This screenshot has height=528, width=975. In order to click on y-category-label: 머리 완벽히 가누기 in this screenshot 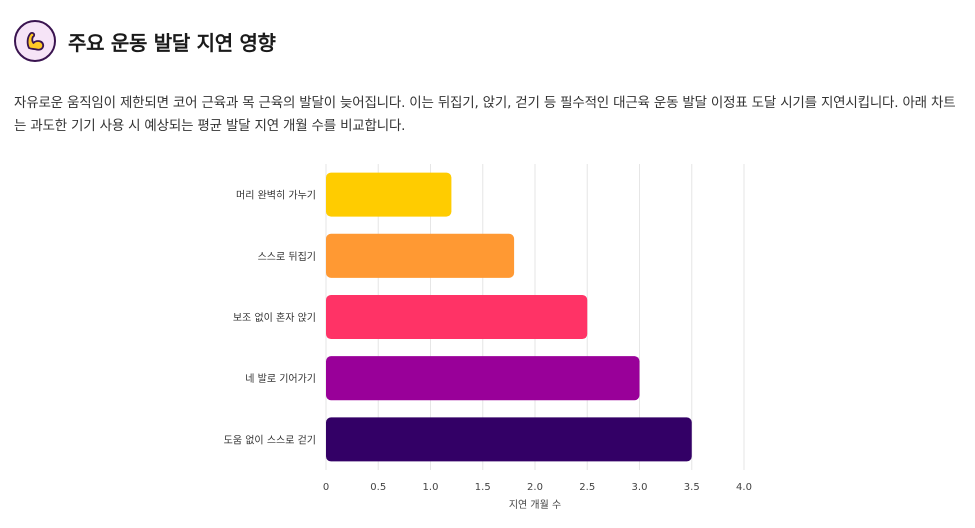, I will do `click(276, 196)`.